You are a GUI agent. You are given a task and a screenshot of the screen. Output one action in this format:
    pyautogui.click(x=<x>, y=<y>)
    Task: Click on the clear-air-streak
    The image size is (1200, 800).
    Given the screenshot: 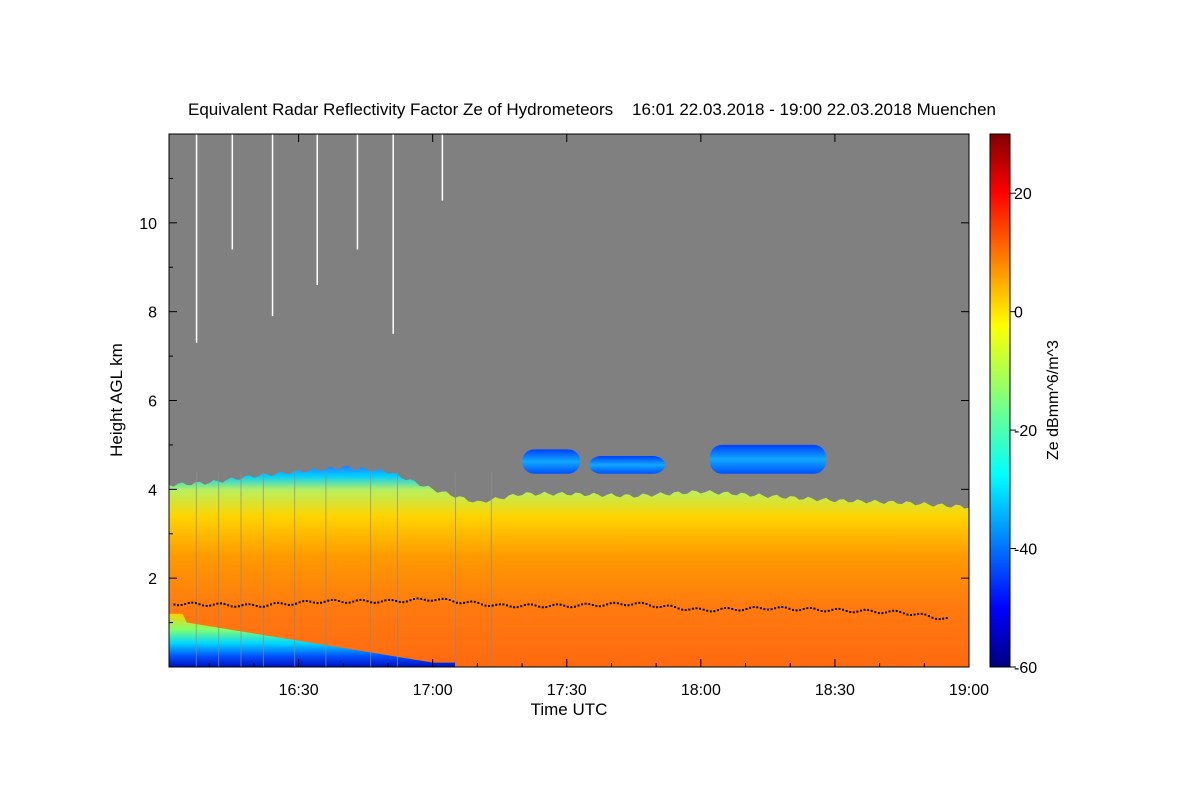 What is the action you would take?
    pyautogui.click(x=393, y=234)
    